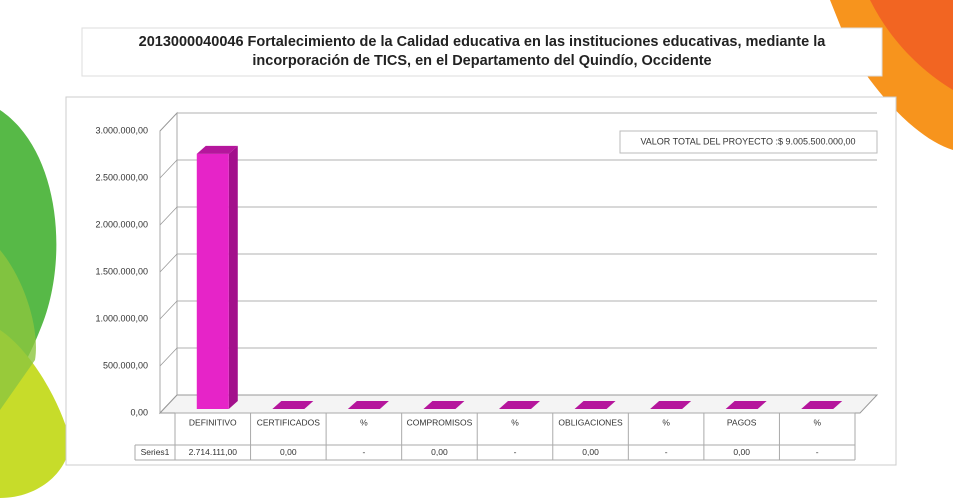 The height and width of the screenshot is (498, 953). I want to click on decor-lime, so click(18, 330).